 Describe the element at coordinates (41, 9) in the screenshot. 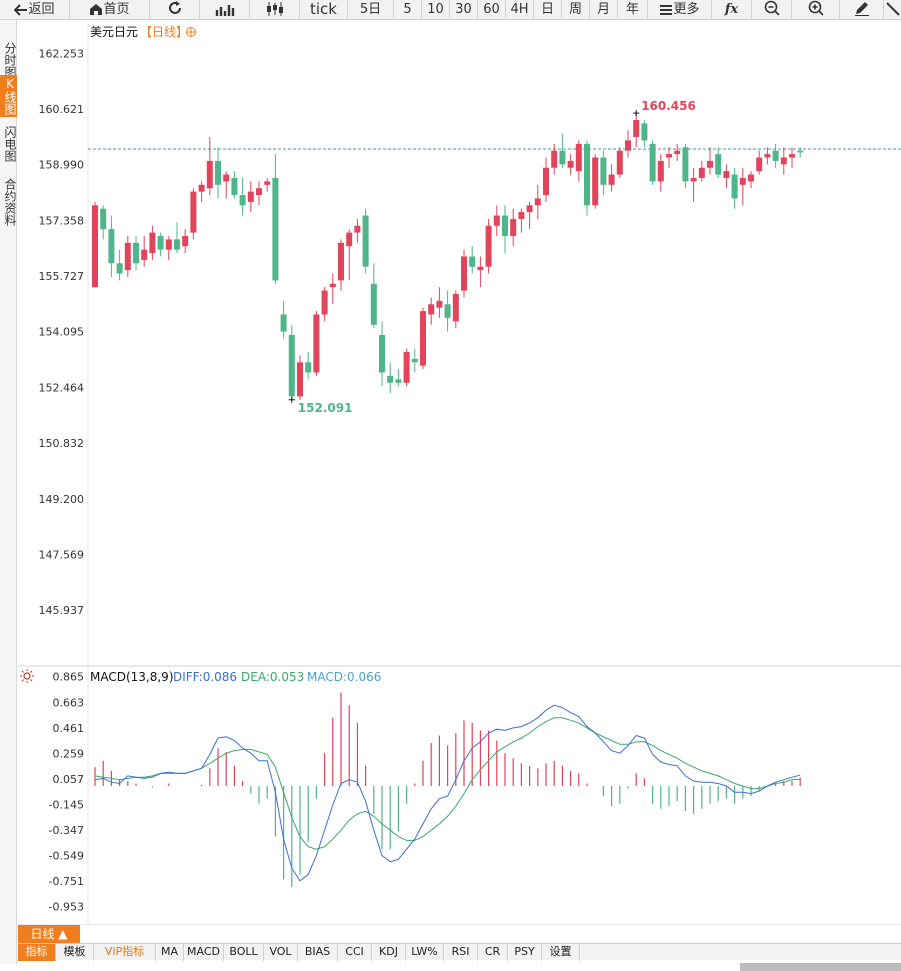

I see `back-label: 返回` at that location.